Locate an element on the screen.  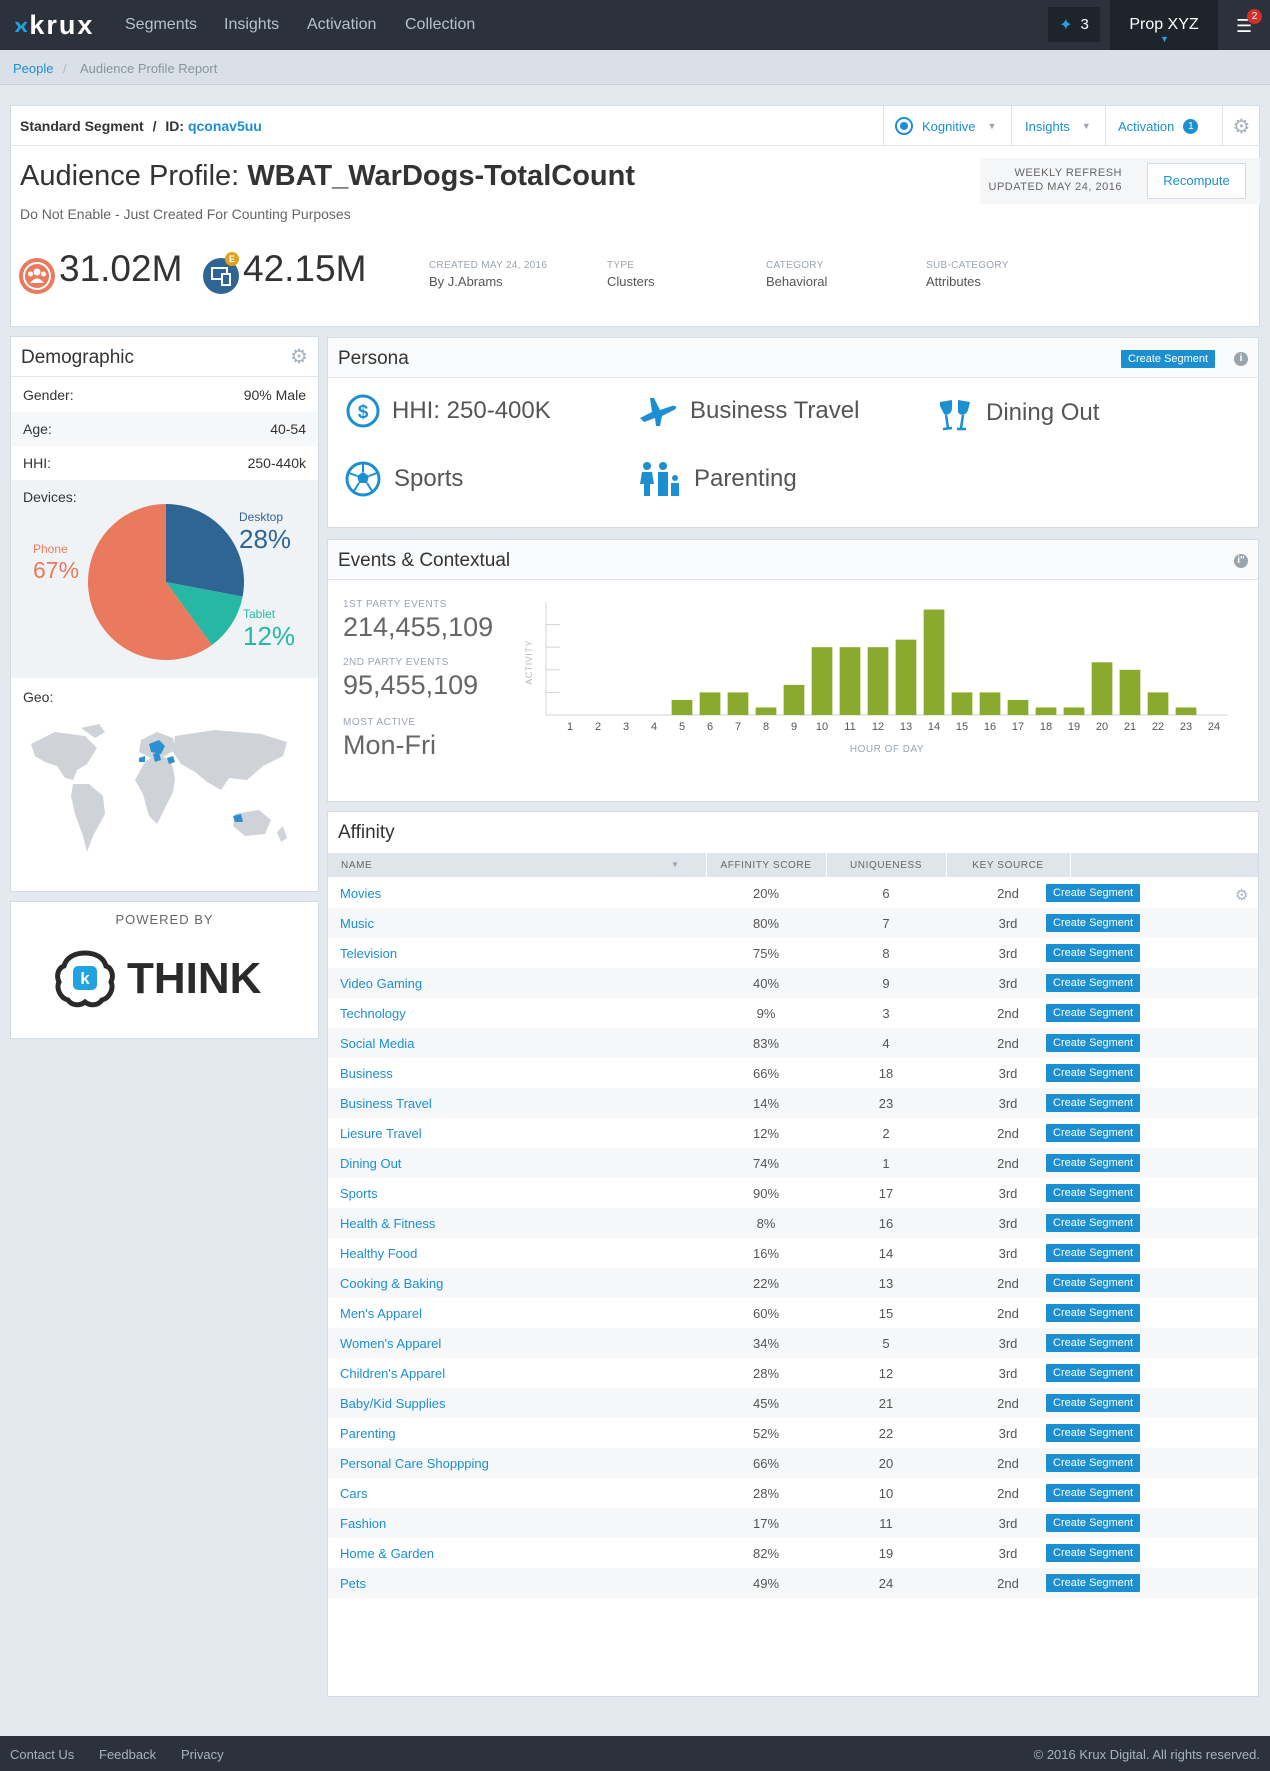
property-selector: Prop XYZ ▼ is located at coordinates (1164, 25).